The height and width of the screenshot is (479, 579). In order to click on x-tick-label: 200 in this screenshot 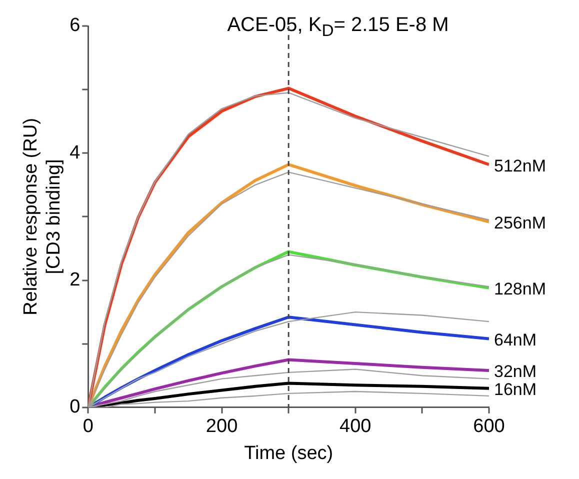, I will do `click(222, 427)`.